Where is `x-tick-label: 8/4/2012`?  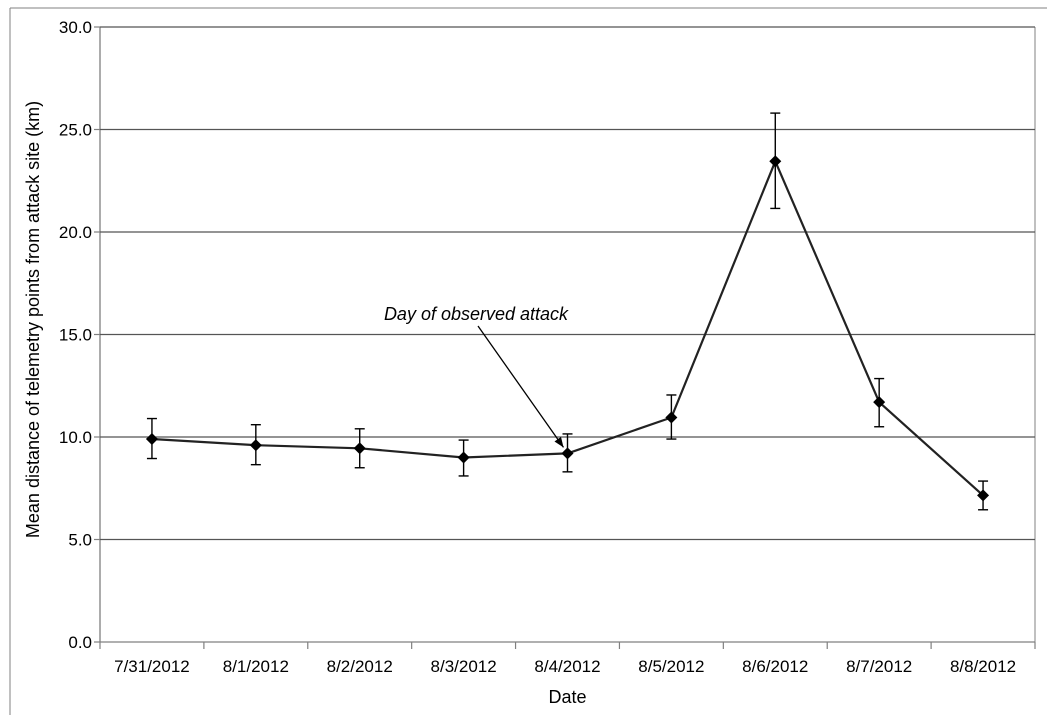
x-tick-label: 8/4/2012 is located at coordinates (567, 666).